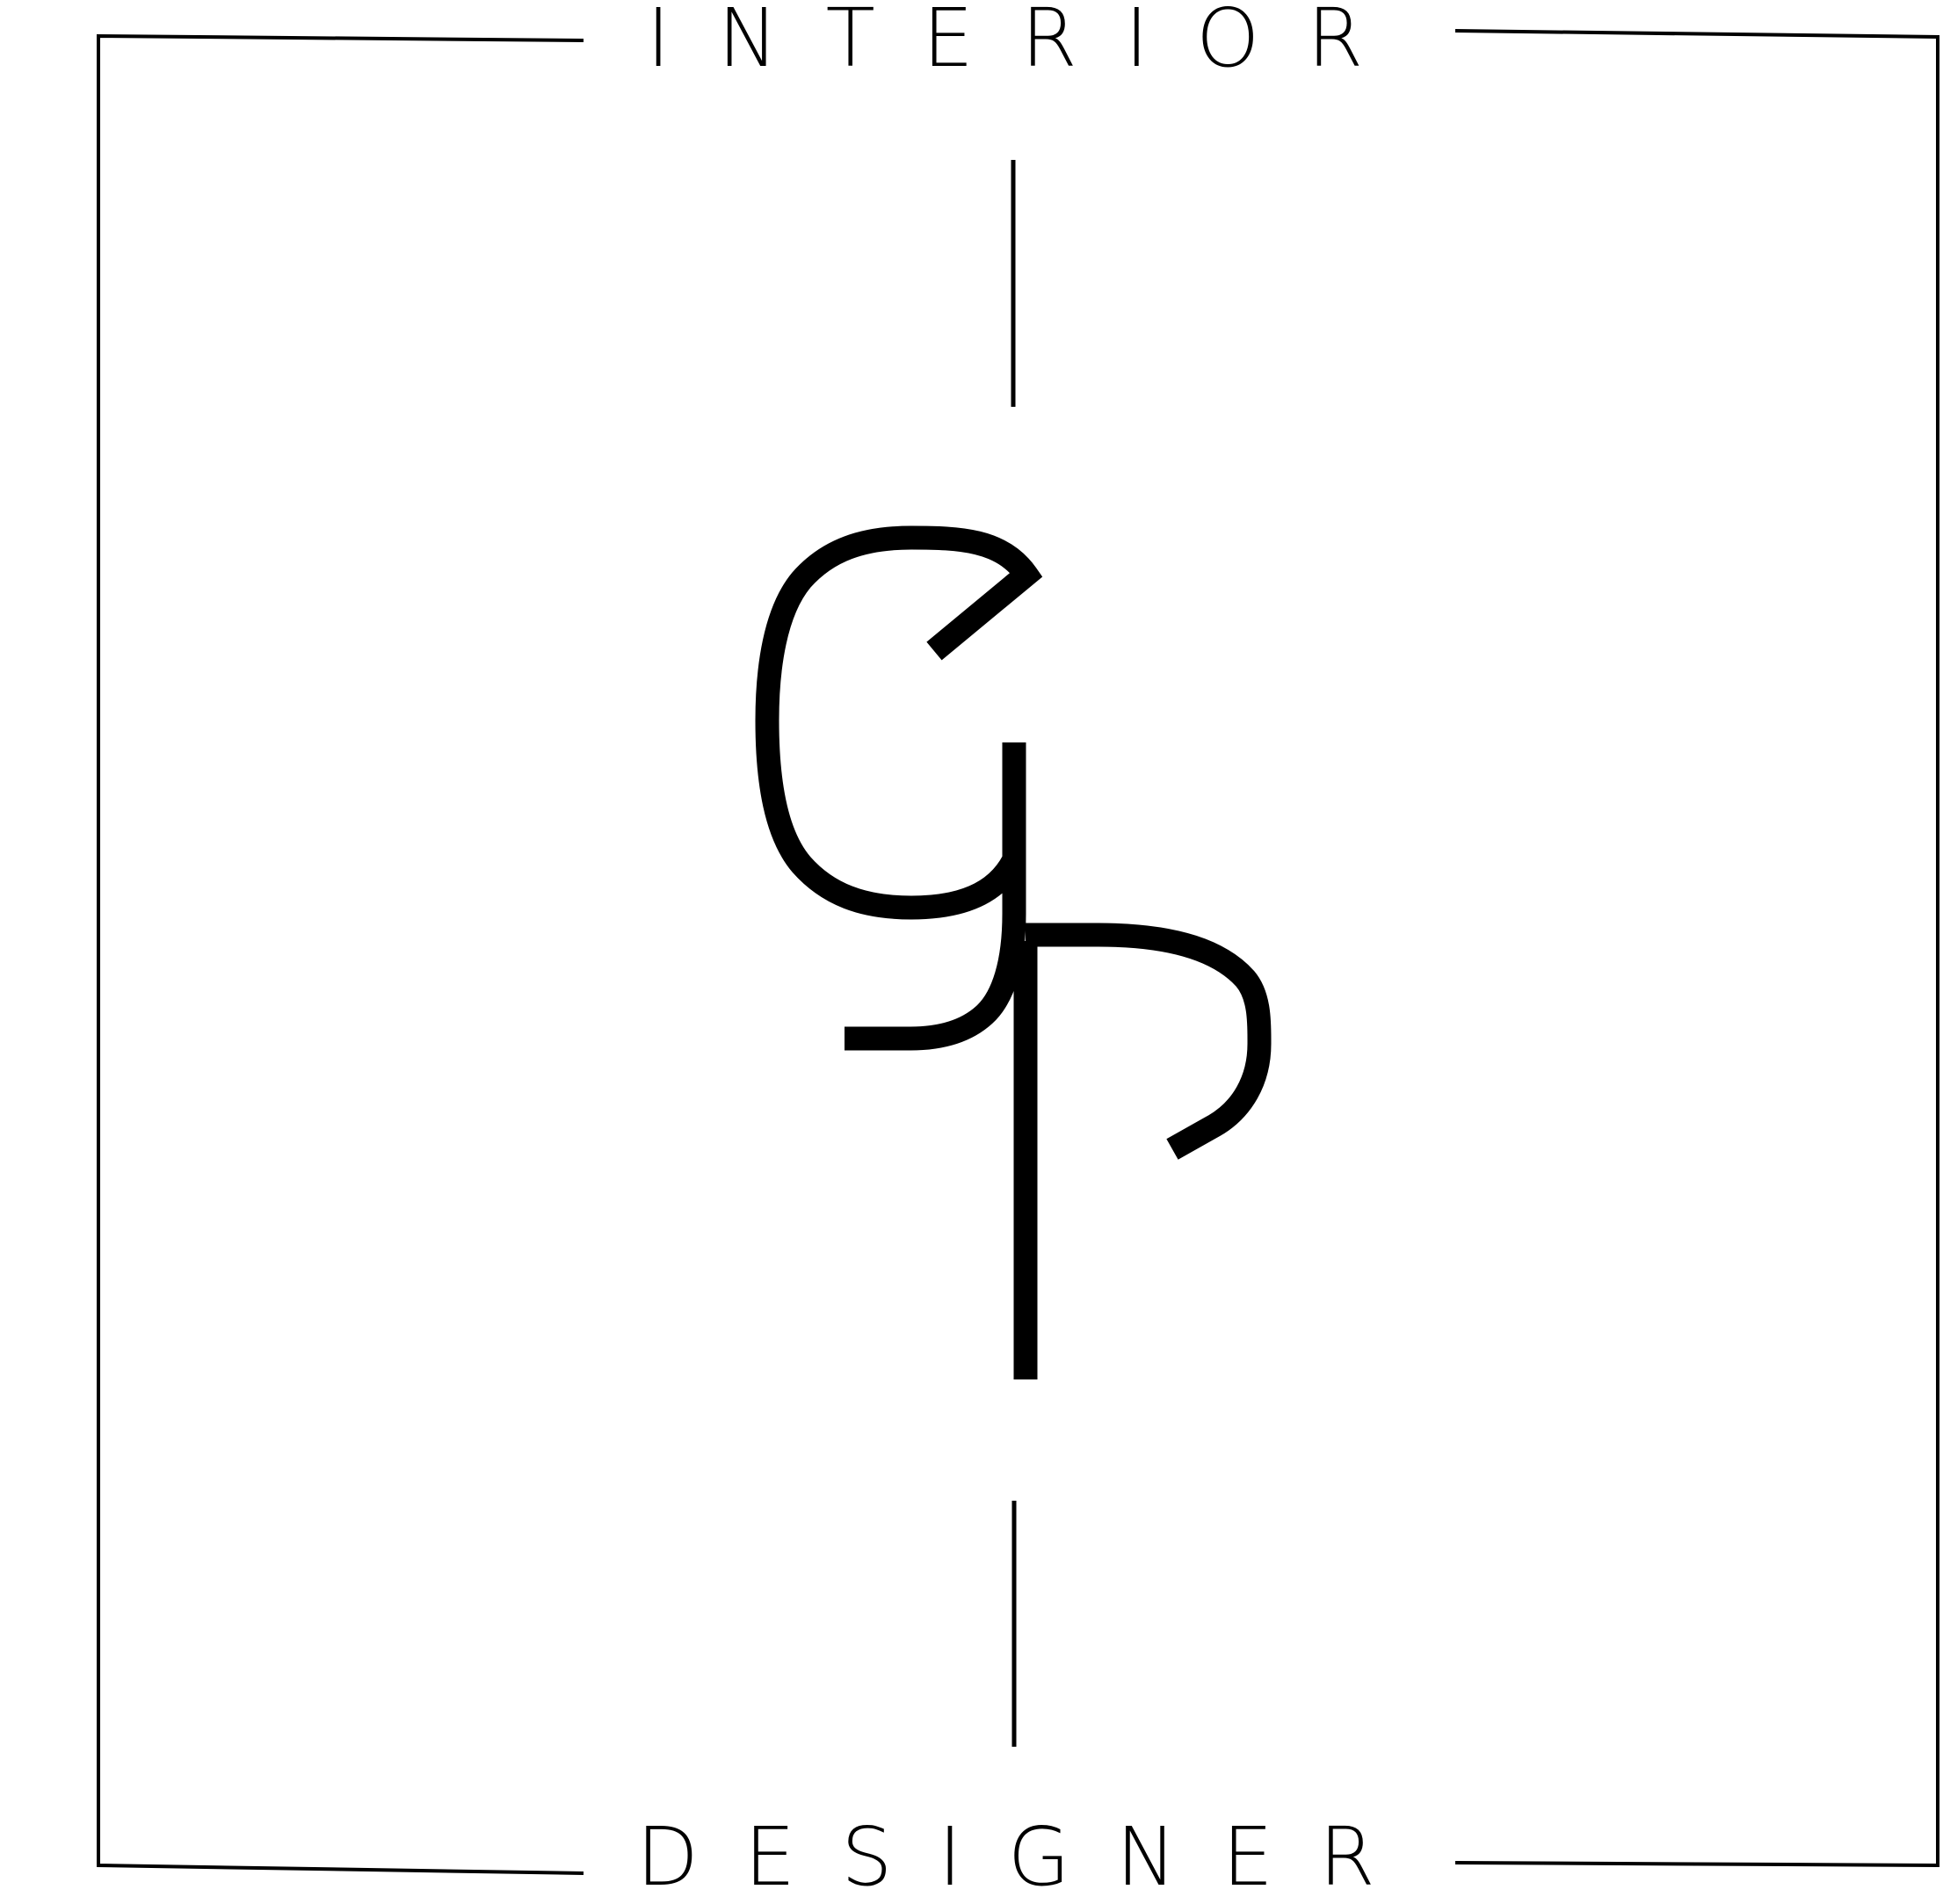 The image size is (1943, 1904). I want to click on bottom-word: DESIGNER, so click(1028, 1857).